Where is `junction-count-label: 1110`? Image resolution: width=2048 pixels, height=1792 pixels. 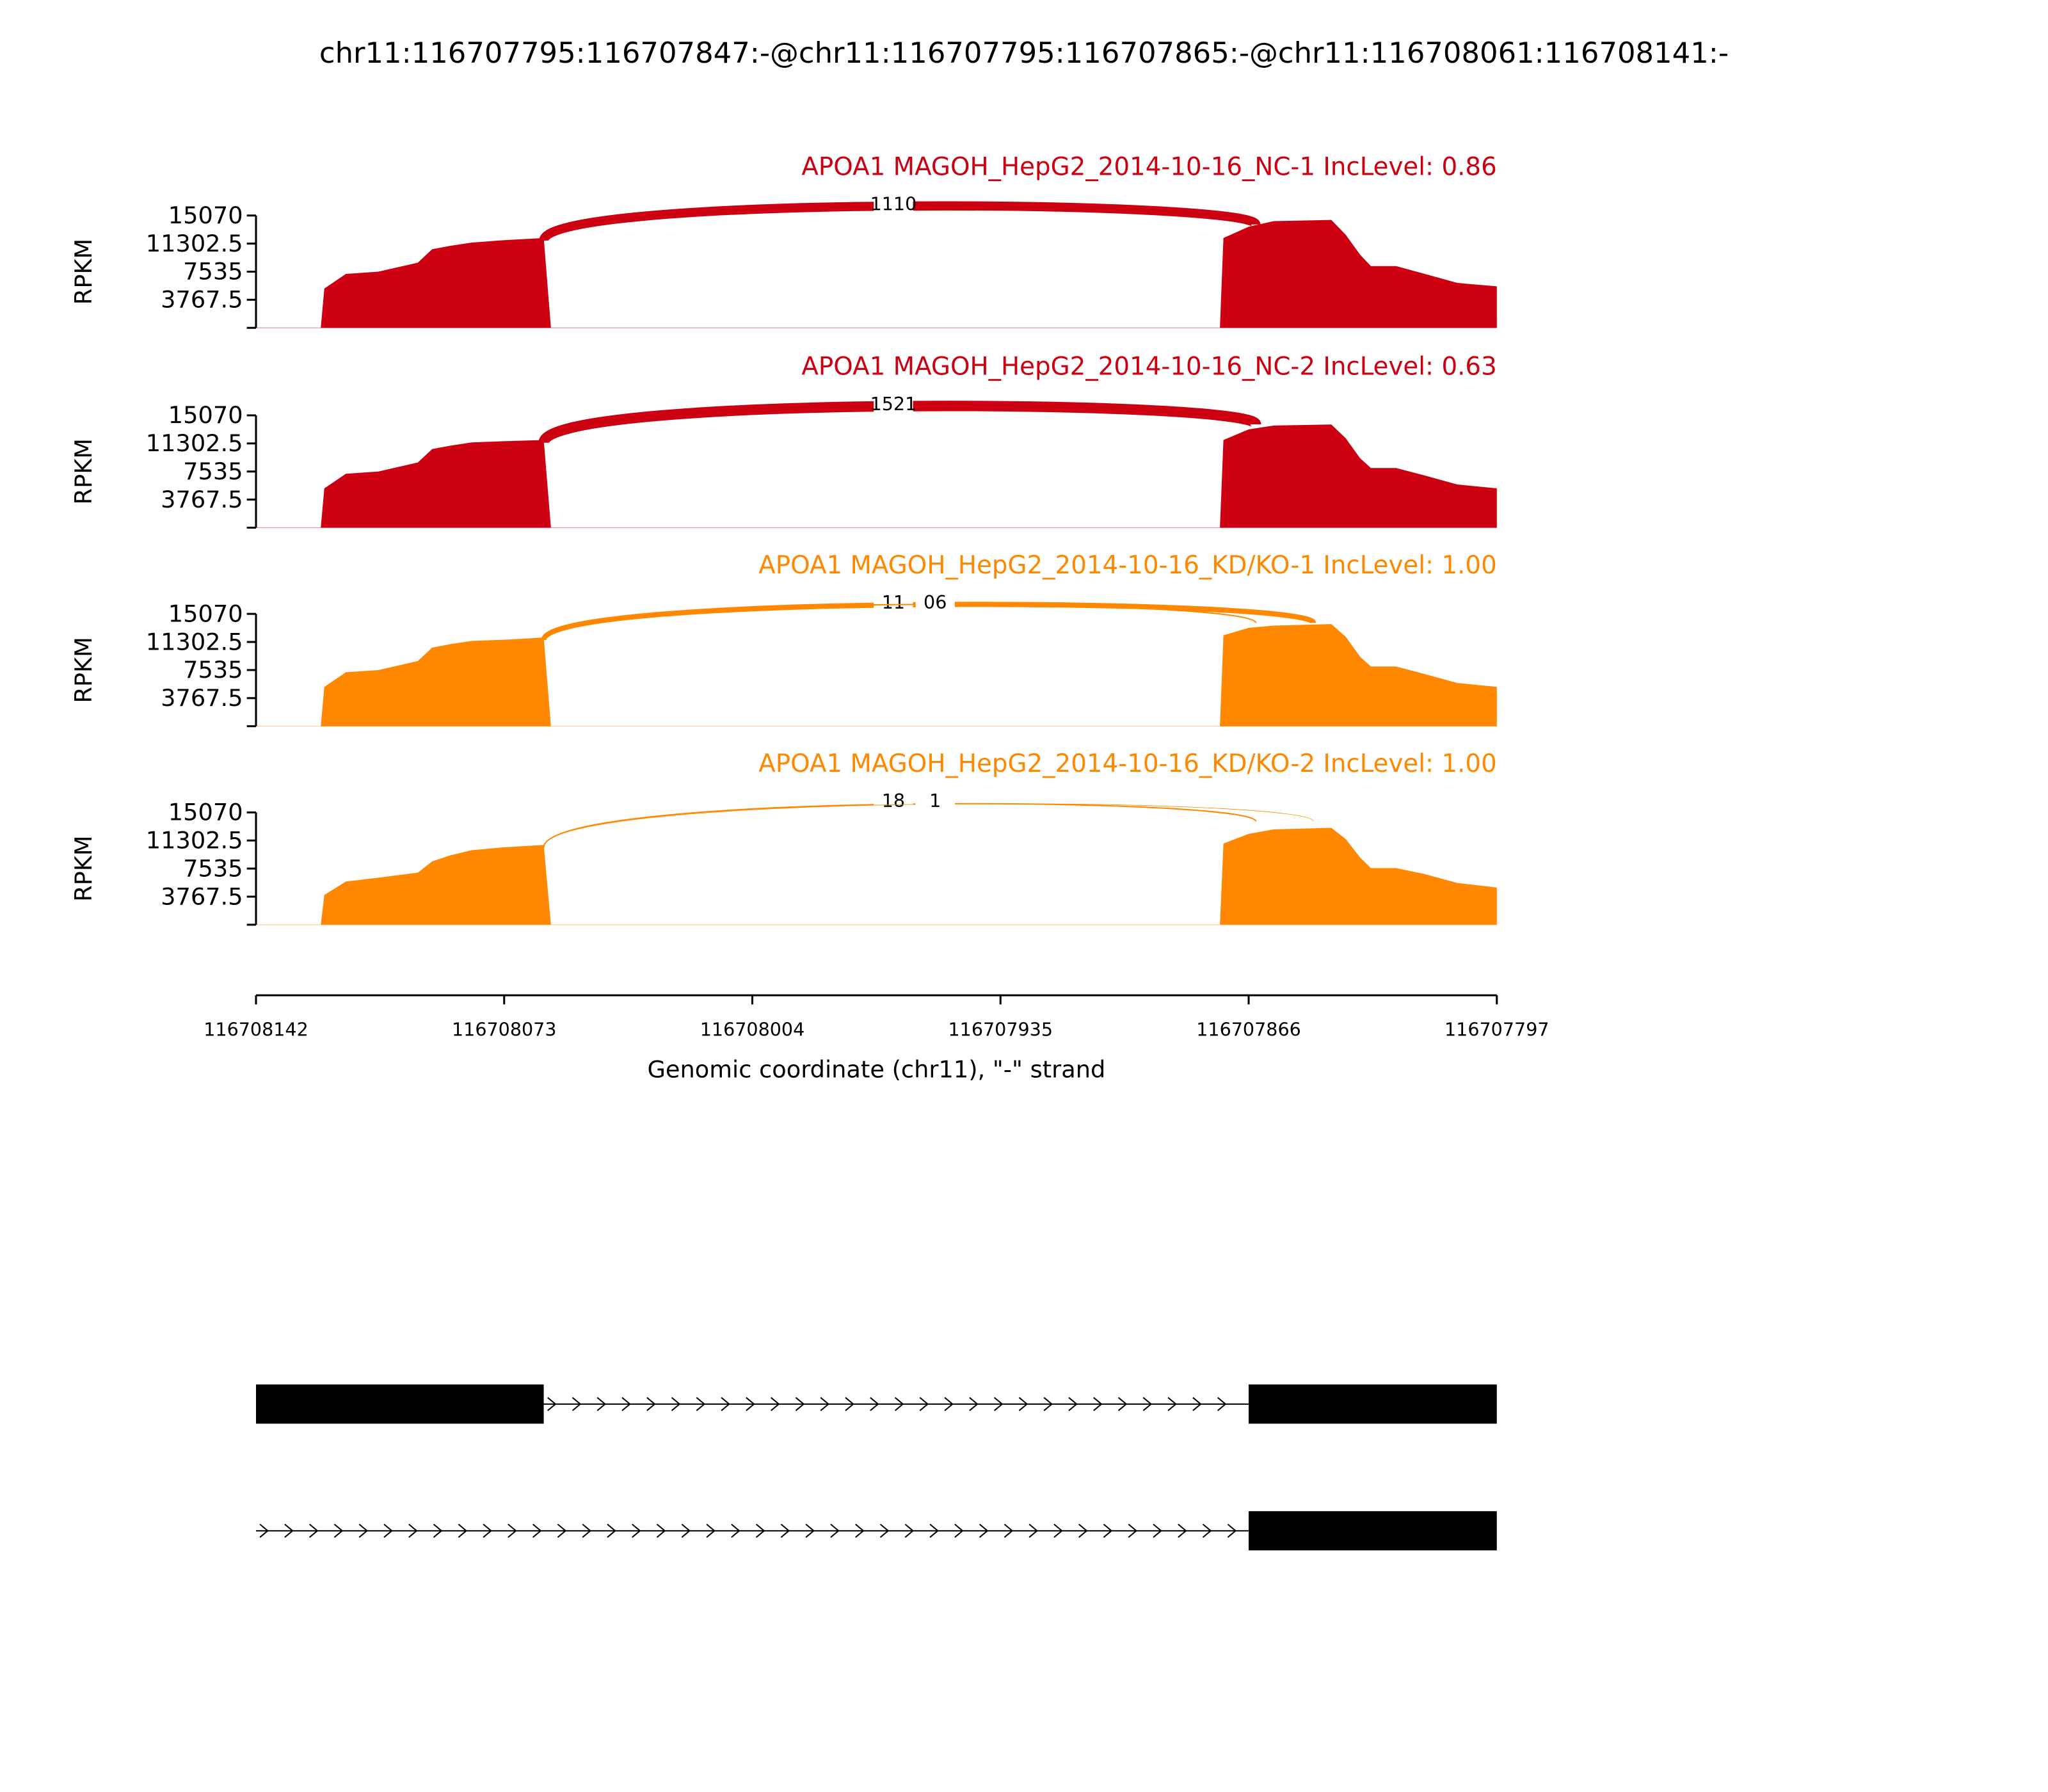 junction-count-label: 1110 is located at coordinates (893, 204).